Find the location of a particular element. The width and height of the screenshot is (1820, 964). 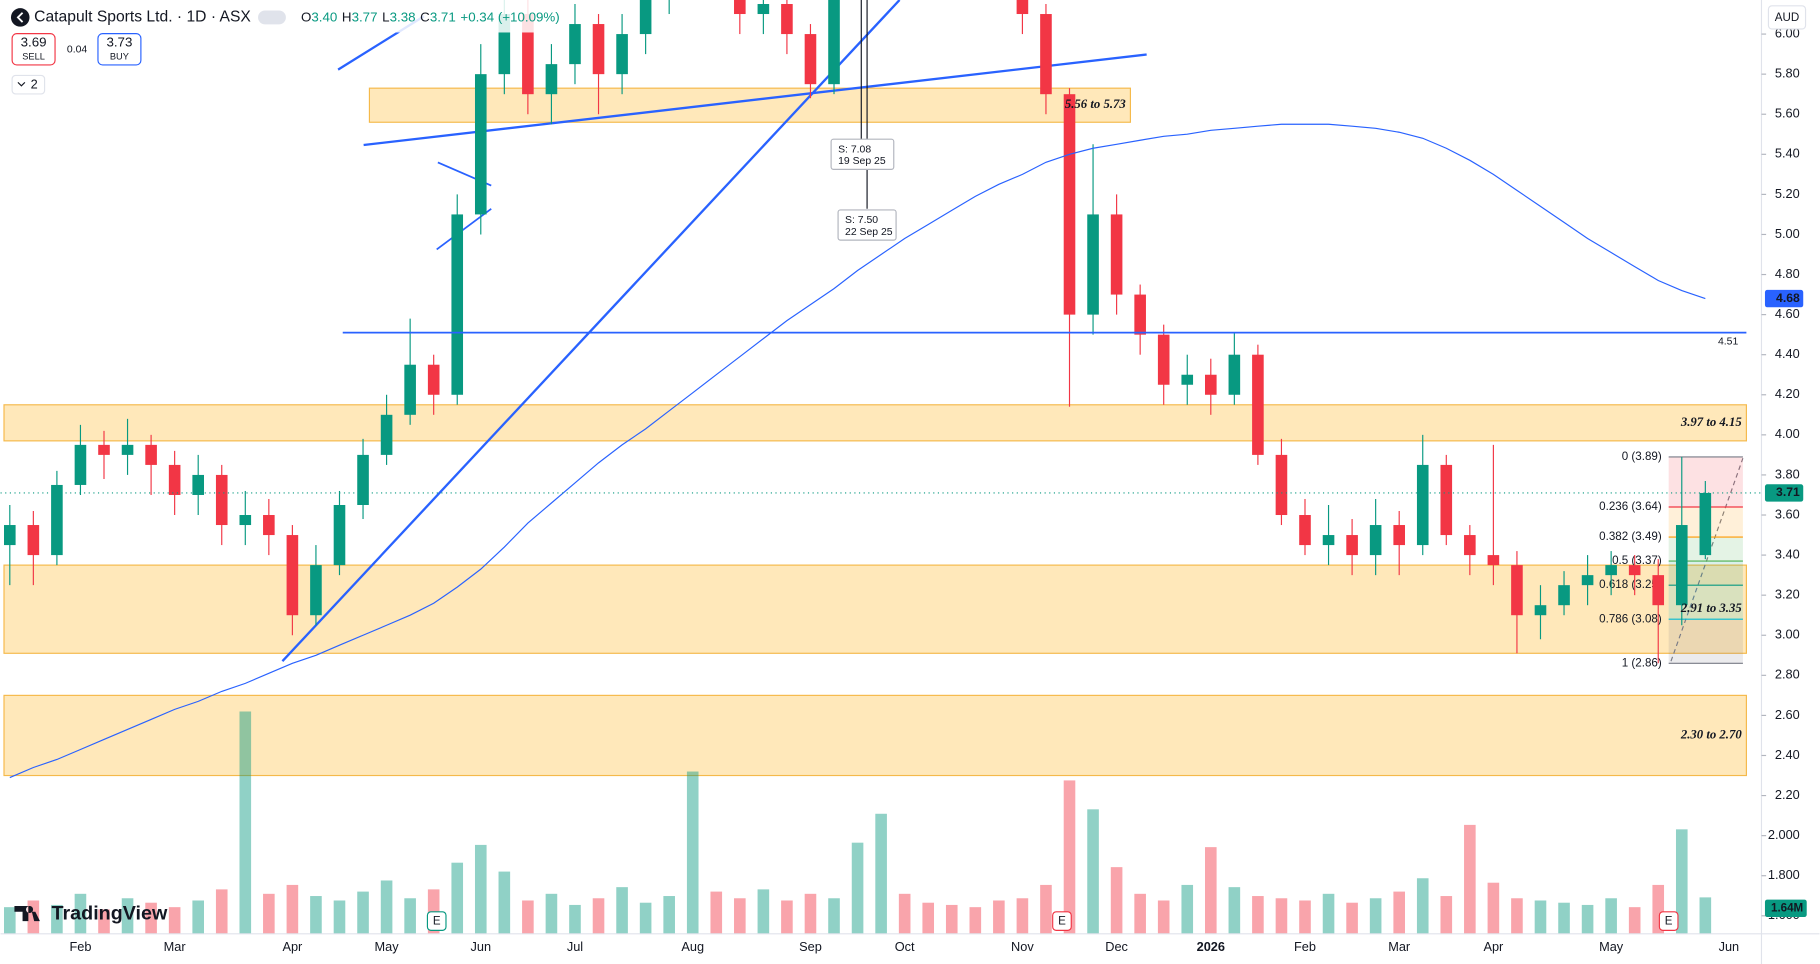

symbol-title: Catapult Sports Ltd. · 1D · ASX is located at coordinates (142, 17).